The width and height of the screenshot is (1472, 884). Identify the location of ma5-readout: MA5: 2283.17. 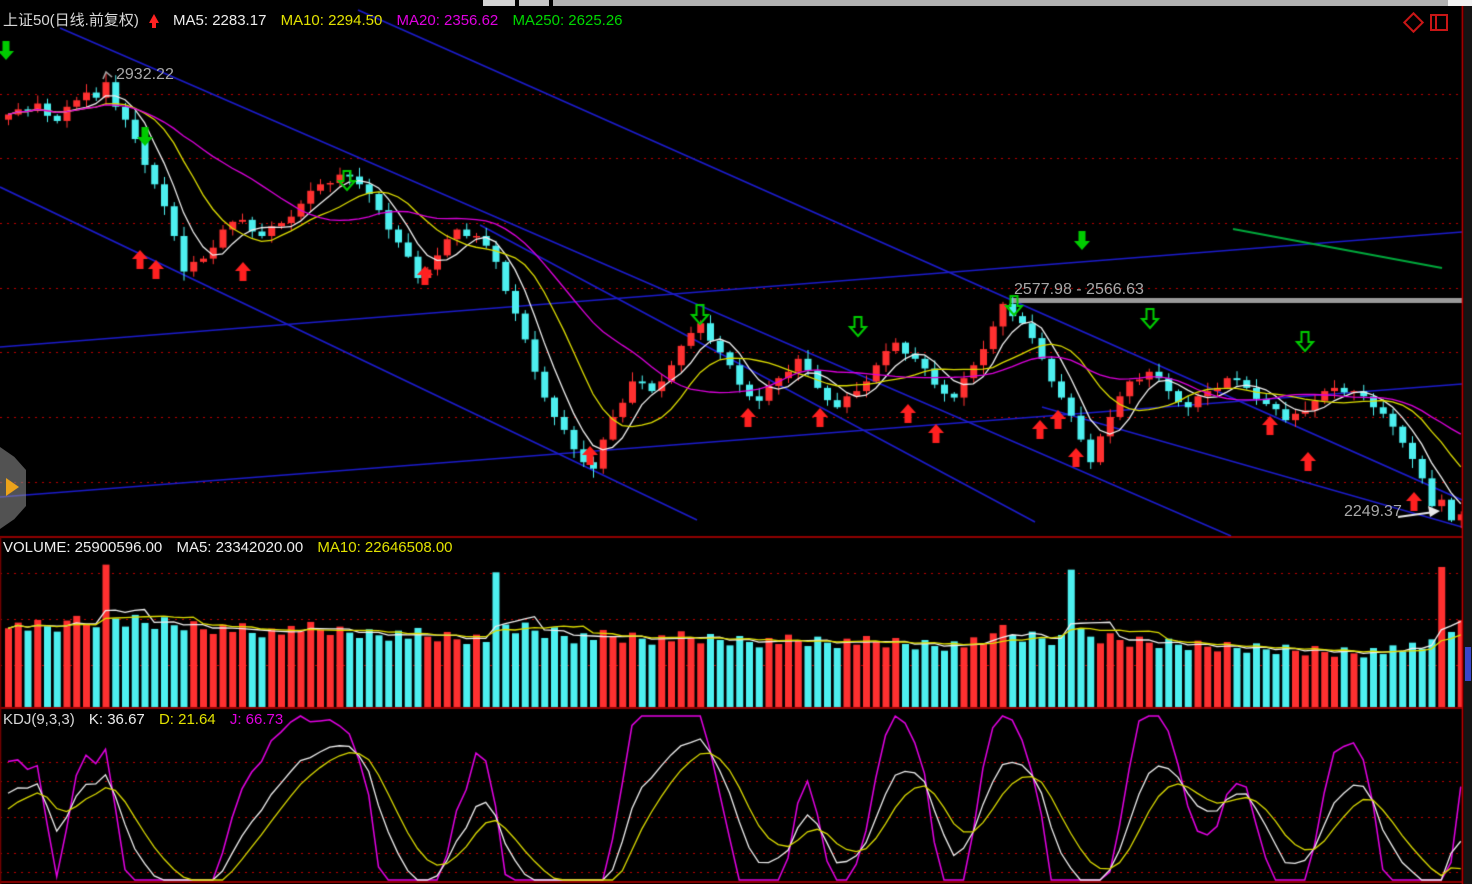
(220, 20).